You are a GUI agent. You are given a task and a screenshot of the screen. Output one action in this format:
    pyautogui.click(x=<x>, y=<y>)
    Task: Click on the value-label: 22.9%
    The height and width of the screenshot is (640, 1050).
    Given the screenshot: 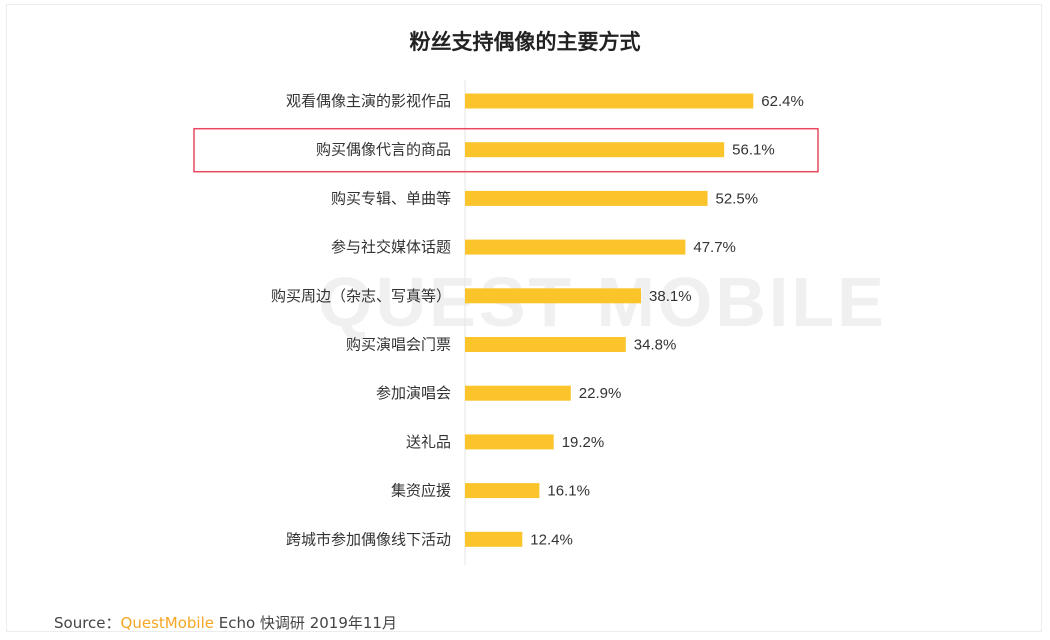 What is the action you would take?
    pyautogui.click(x=600, y=393)
    